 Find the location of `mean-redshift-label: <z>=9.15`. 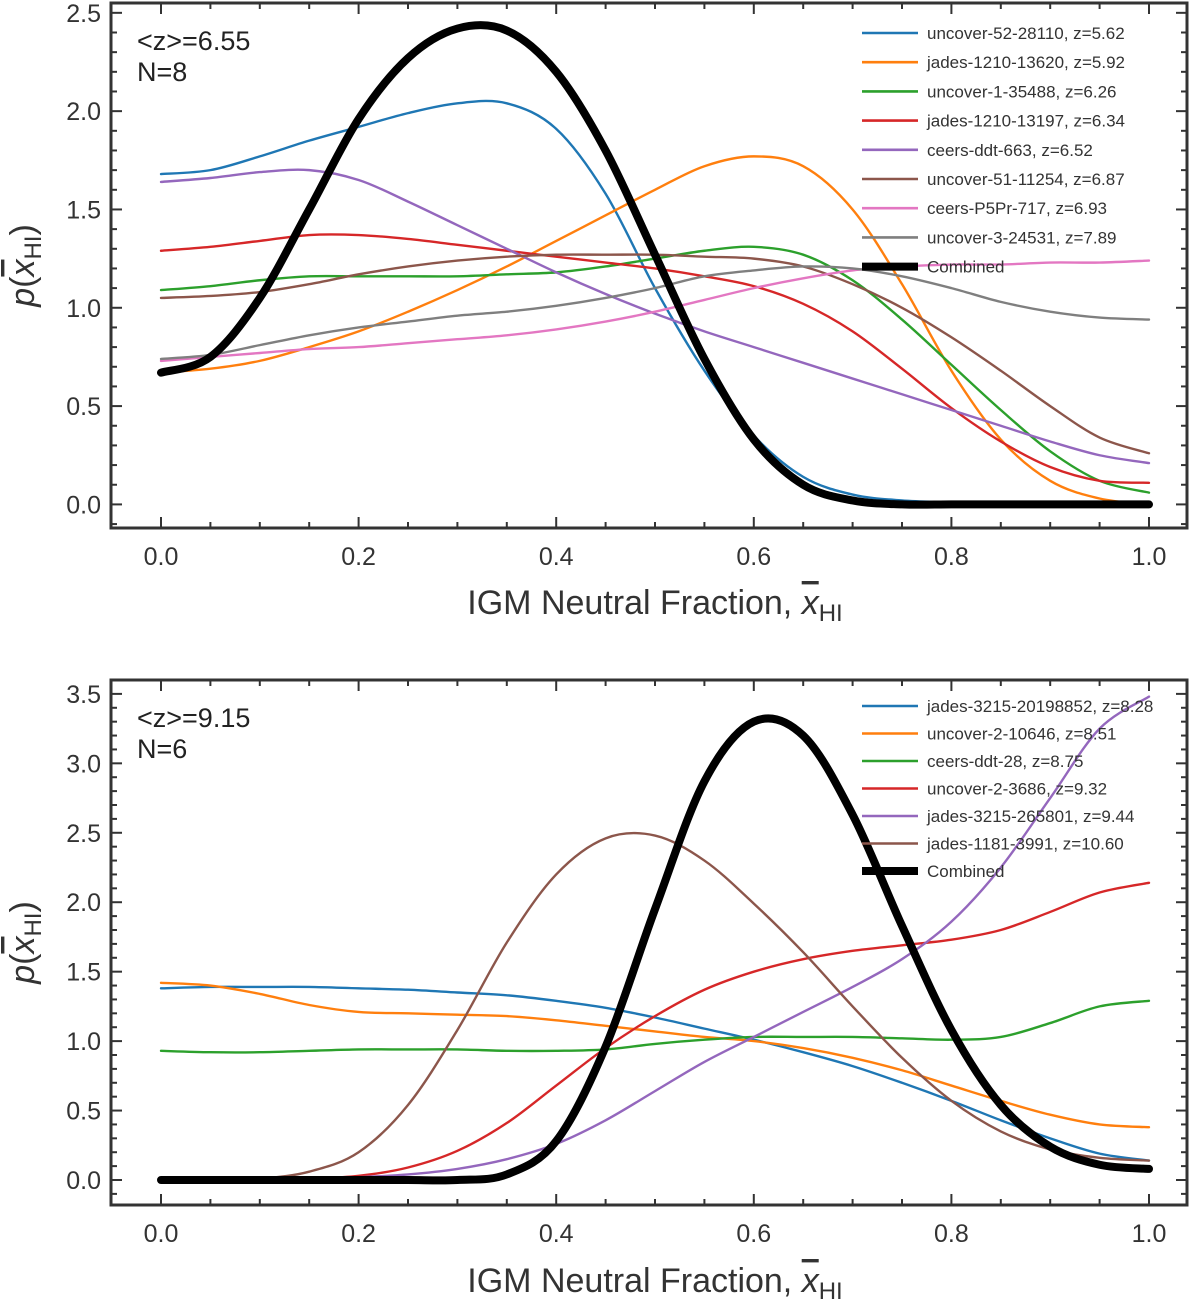

mean-redshift-label: <z>=9.15 is located at coordinates (193, 718).